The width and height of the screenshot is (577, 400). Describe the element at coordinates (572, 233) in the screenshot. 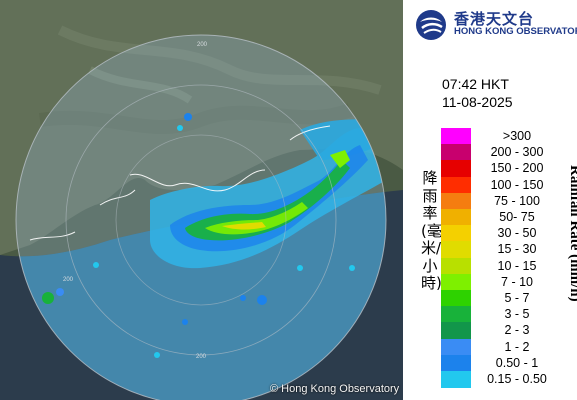

I see `legend-title-en: Rainfall Rate (mm/h)` at that location.